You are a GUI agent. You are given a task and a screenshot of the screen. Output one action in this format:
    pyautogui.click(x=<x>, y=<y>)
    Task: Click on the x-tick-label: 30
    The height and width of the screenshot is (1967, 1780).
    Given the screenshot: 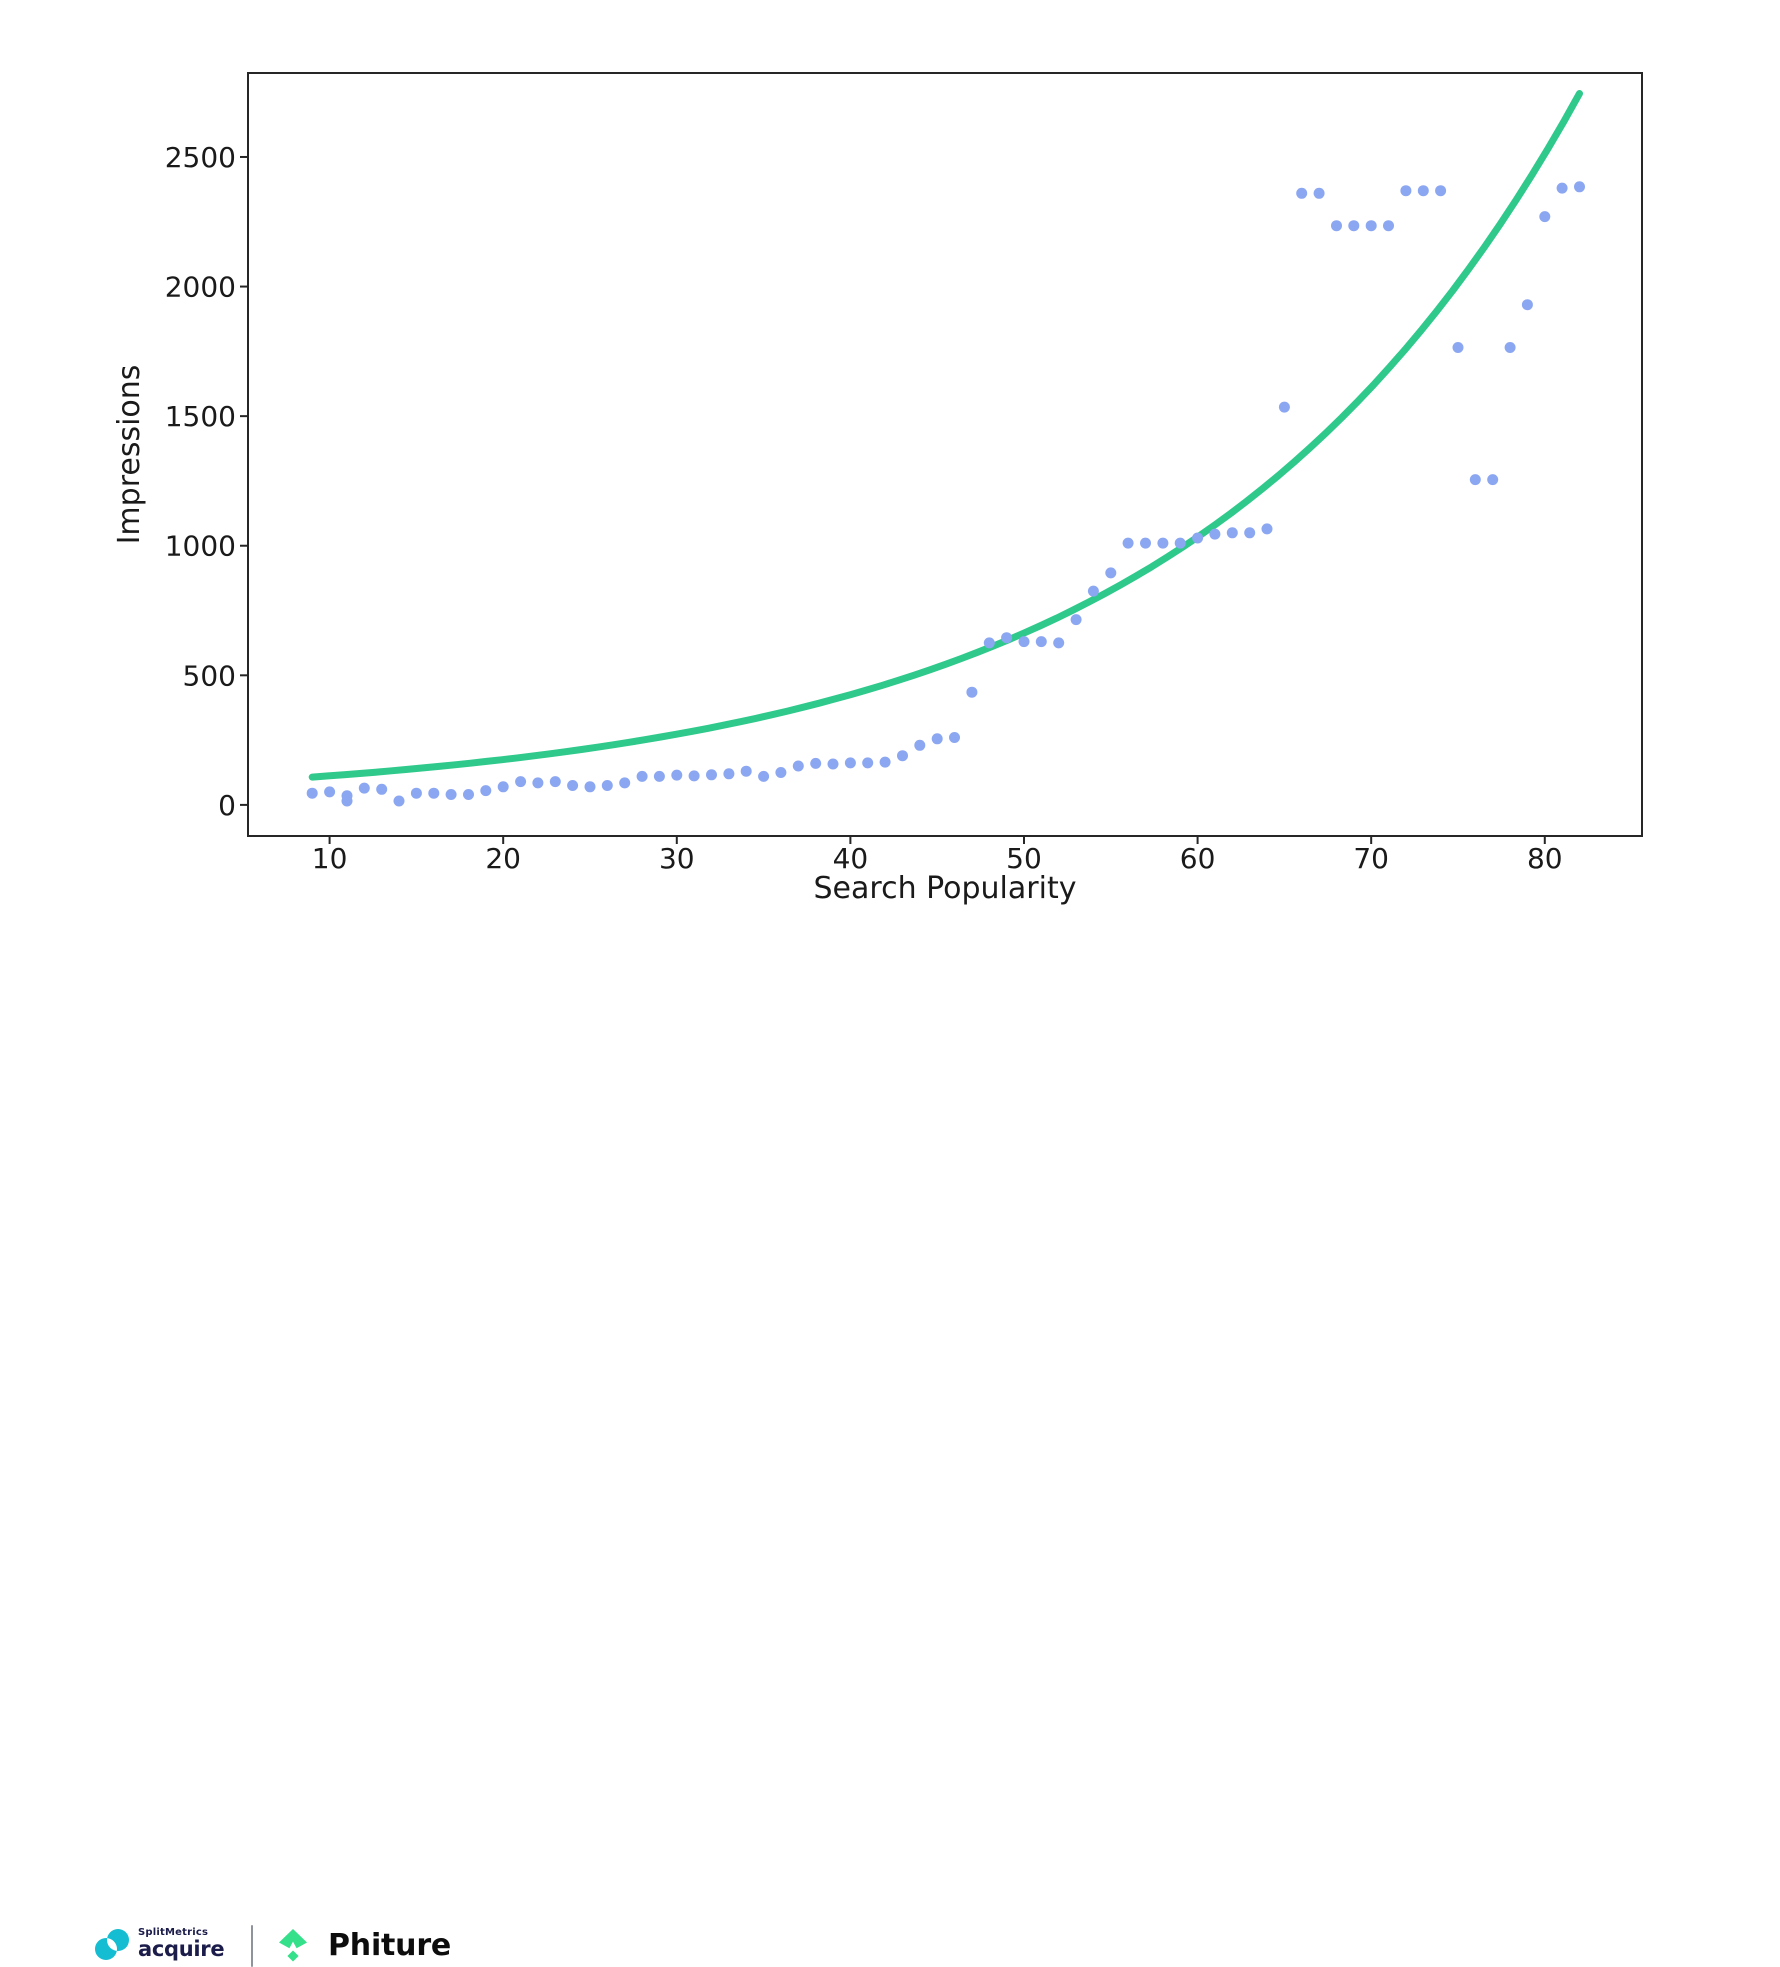 What is the action you would take?
    pyautogui.click(x=677, y=858)
    